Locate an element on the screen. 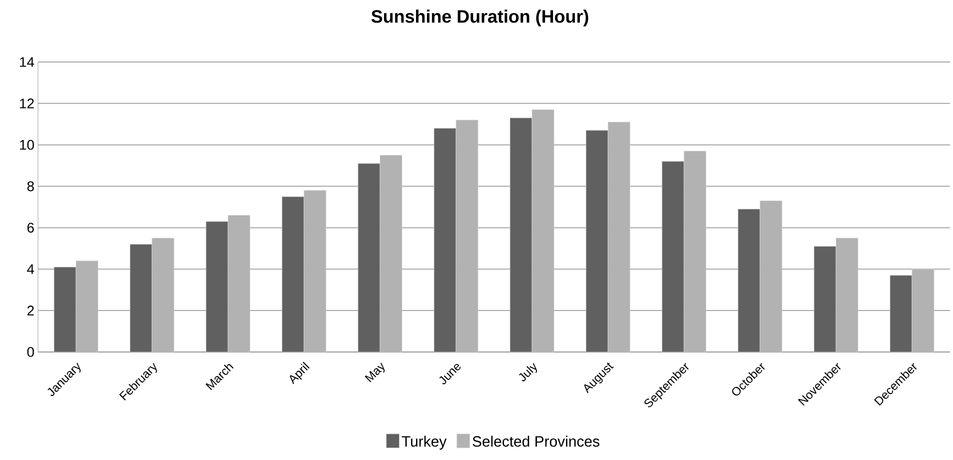 This screenshot has height=460, width=953. y-tick-label: 14 is located at coordinates (27, 62).